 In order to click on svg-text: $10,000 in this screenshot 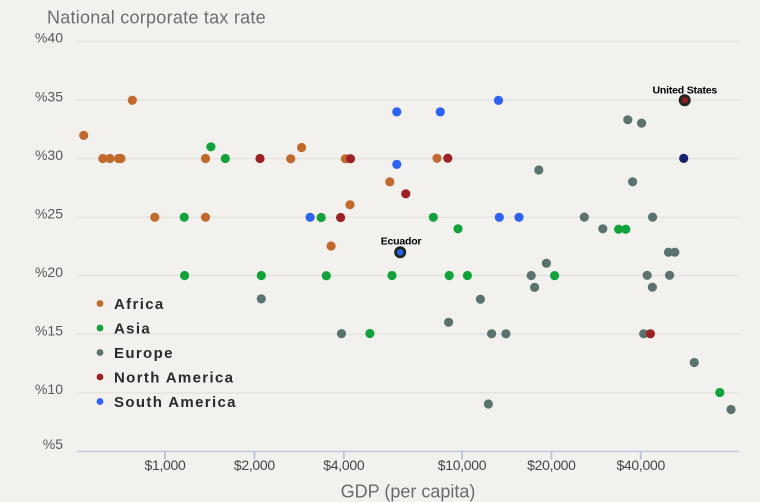, I will do `click(462, 465)`.